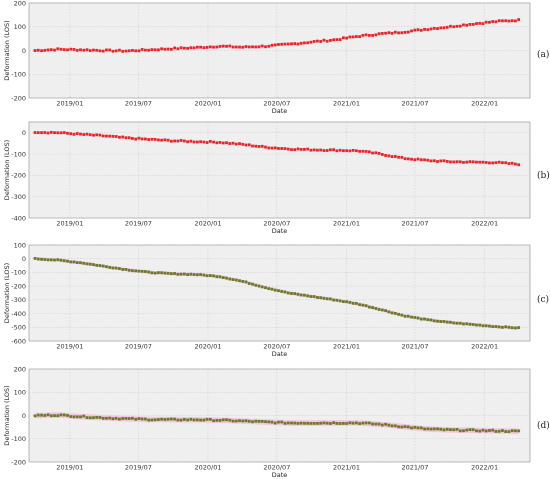 The image size is (550, 479). What do you see at coordinates (484, 347) in the screenshot?
I see `x-tick-label: 2022/01` at bounding box center [484, 347].